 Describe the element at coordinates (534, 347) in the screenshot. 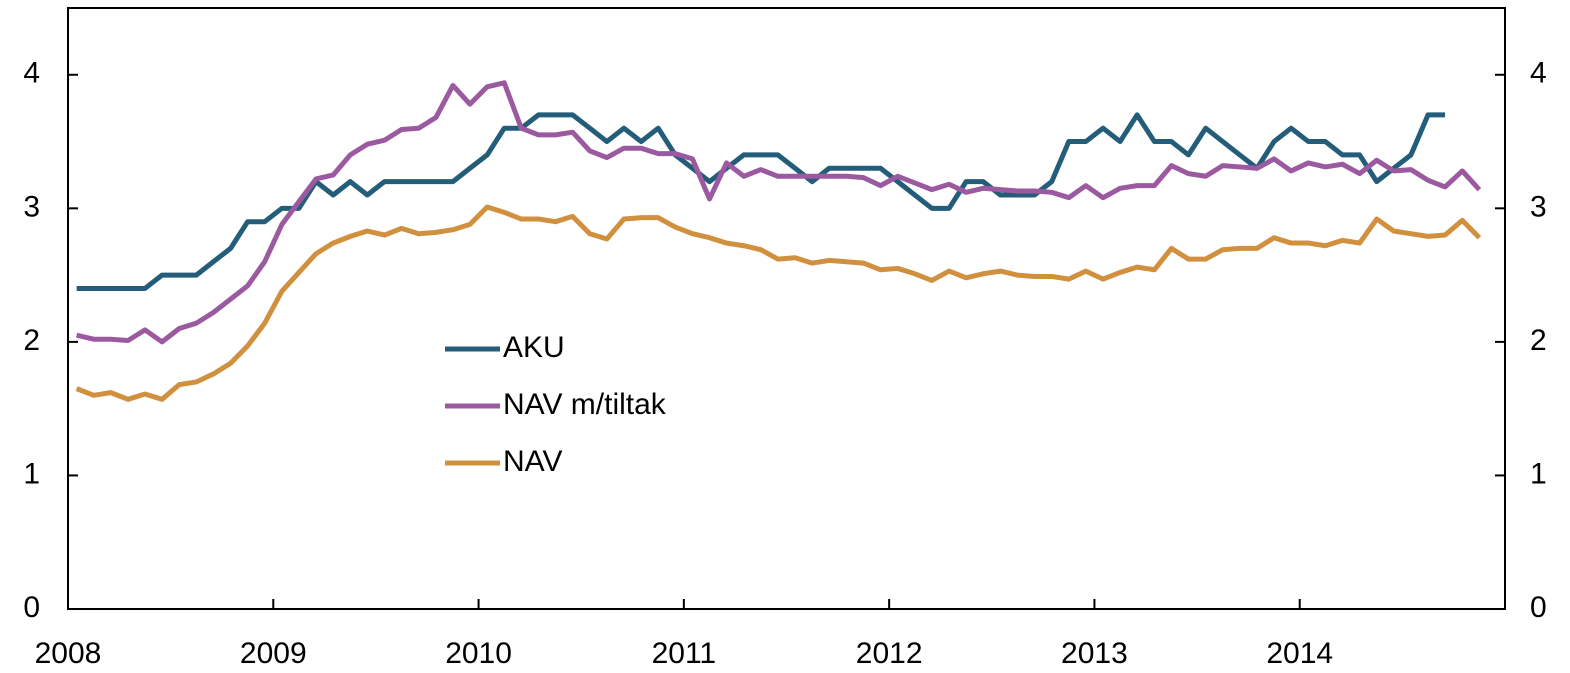

I see `legend-label: AKU` at that location.